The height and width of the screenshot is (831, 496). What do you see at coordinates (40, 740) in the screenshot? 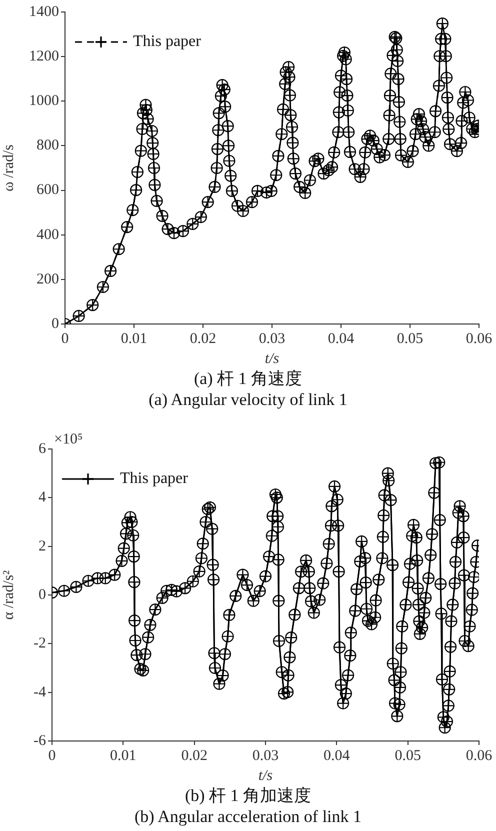
I see `y-tick-label: -6` at bounding box center [40, 740].